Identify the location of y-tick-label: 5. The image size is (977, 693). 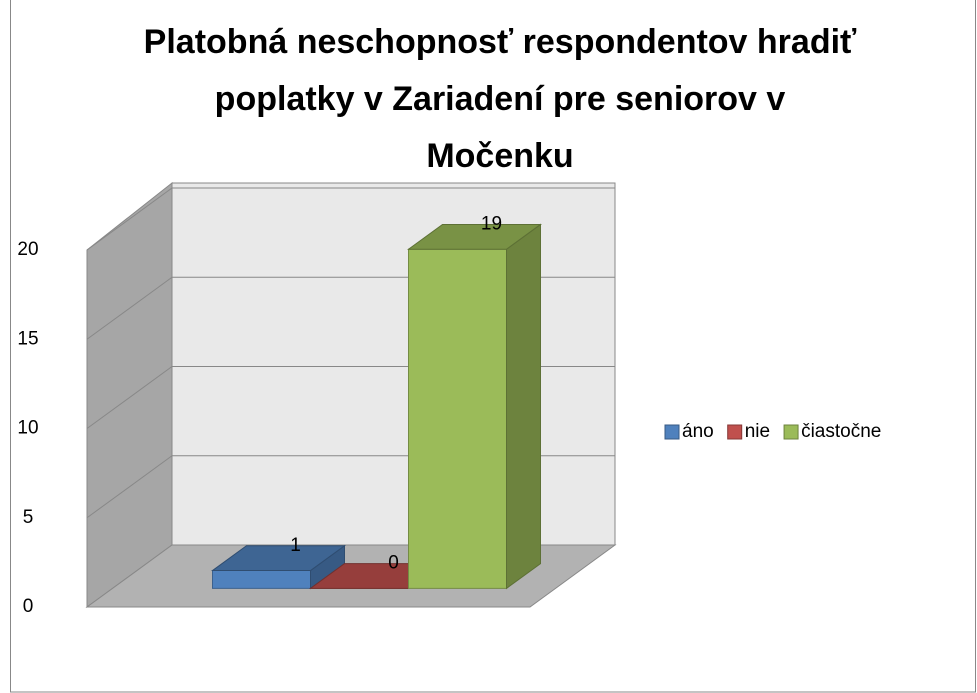
(28, 517).